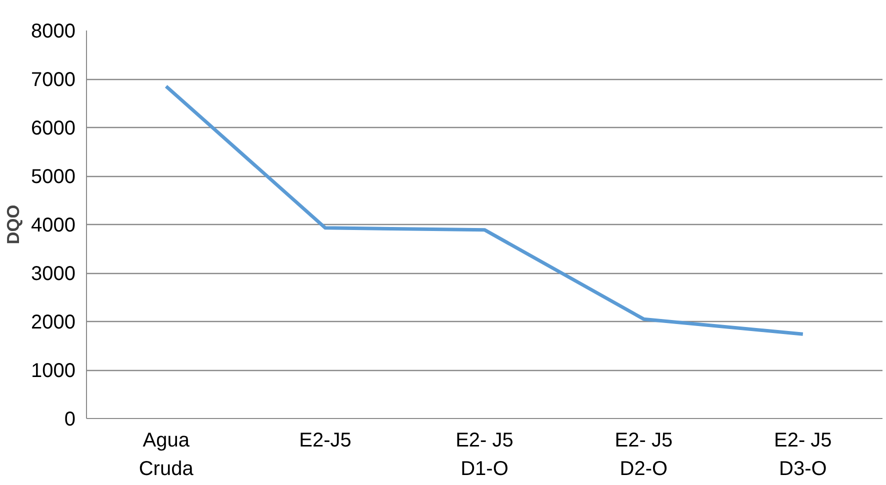  What do you see at coordinates (53, 323) in the screenshot?
I see `y-tick-label: 2000` at bounding box center [53, 323].